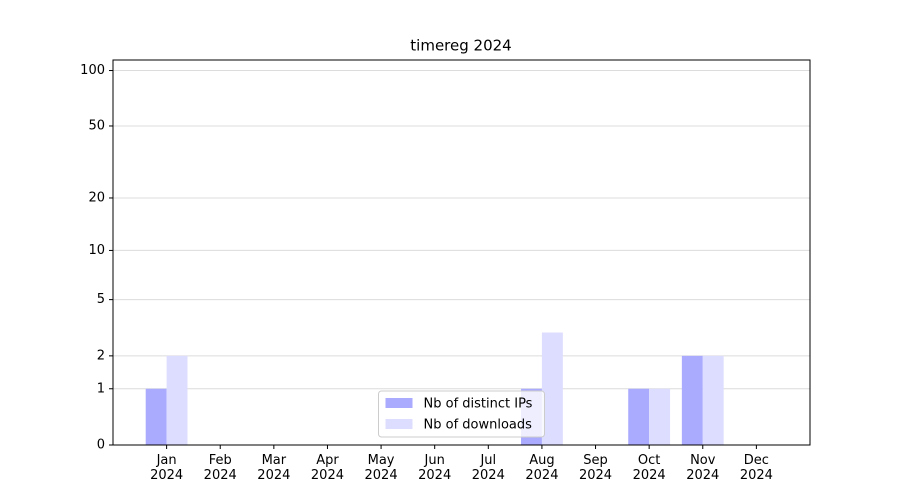 This screenshot has width=900, height=500. What do you see at coordinates (478, 404) in the screenshot?
I see `legend-label: Nb of distinct IPs` at bounding box center [478, 404].